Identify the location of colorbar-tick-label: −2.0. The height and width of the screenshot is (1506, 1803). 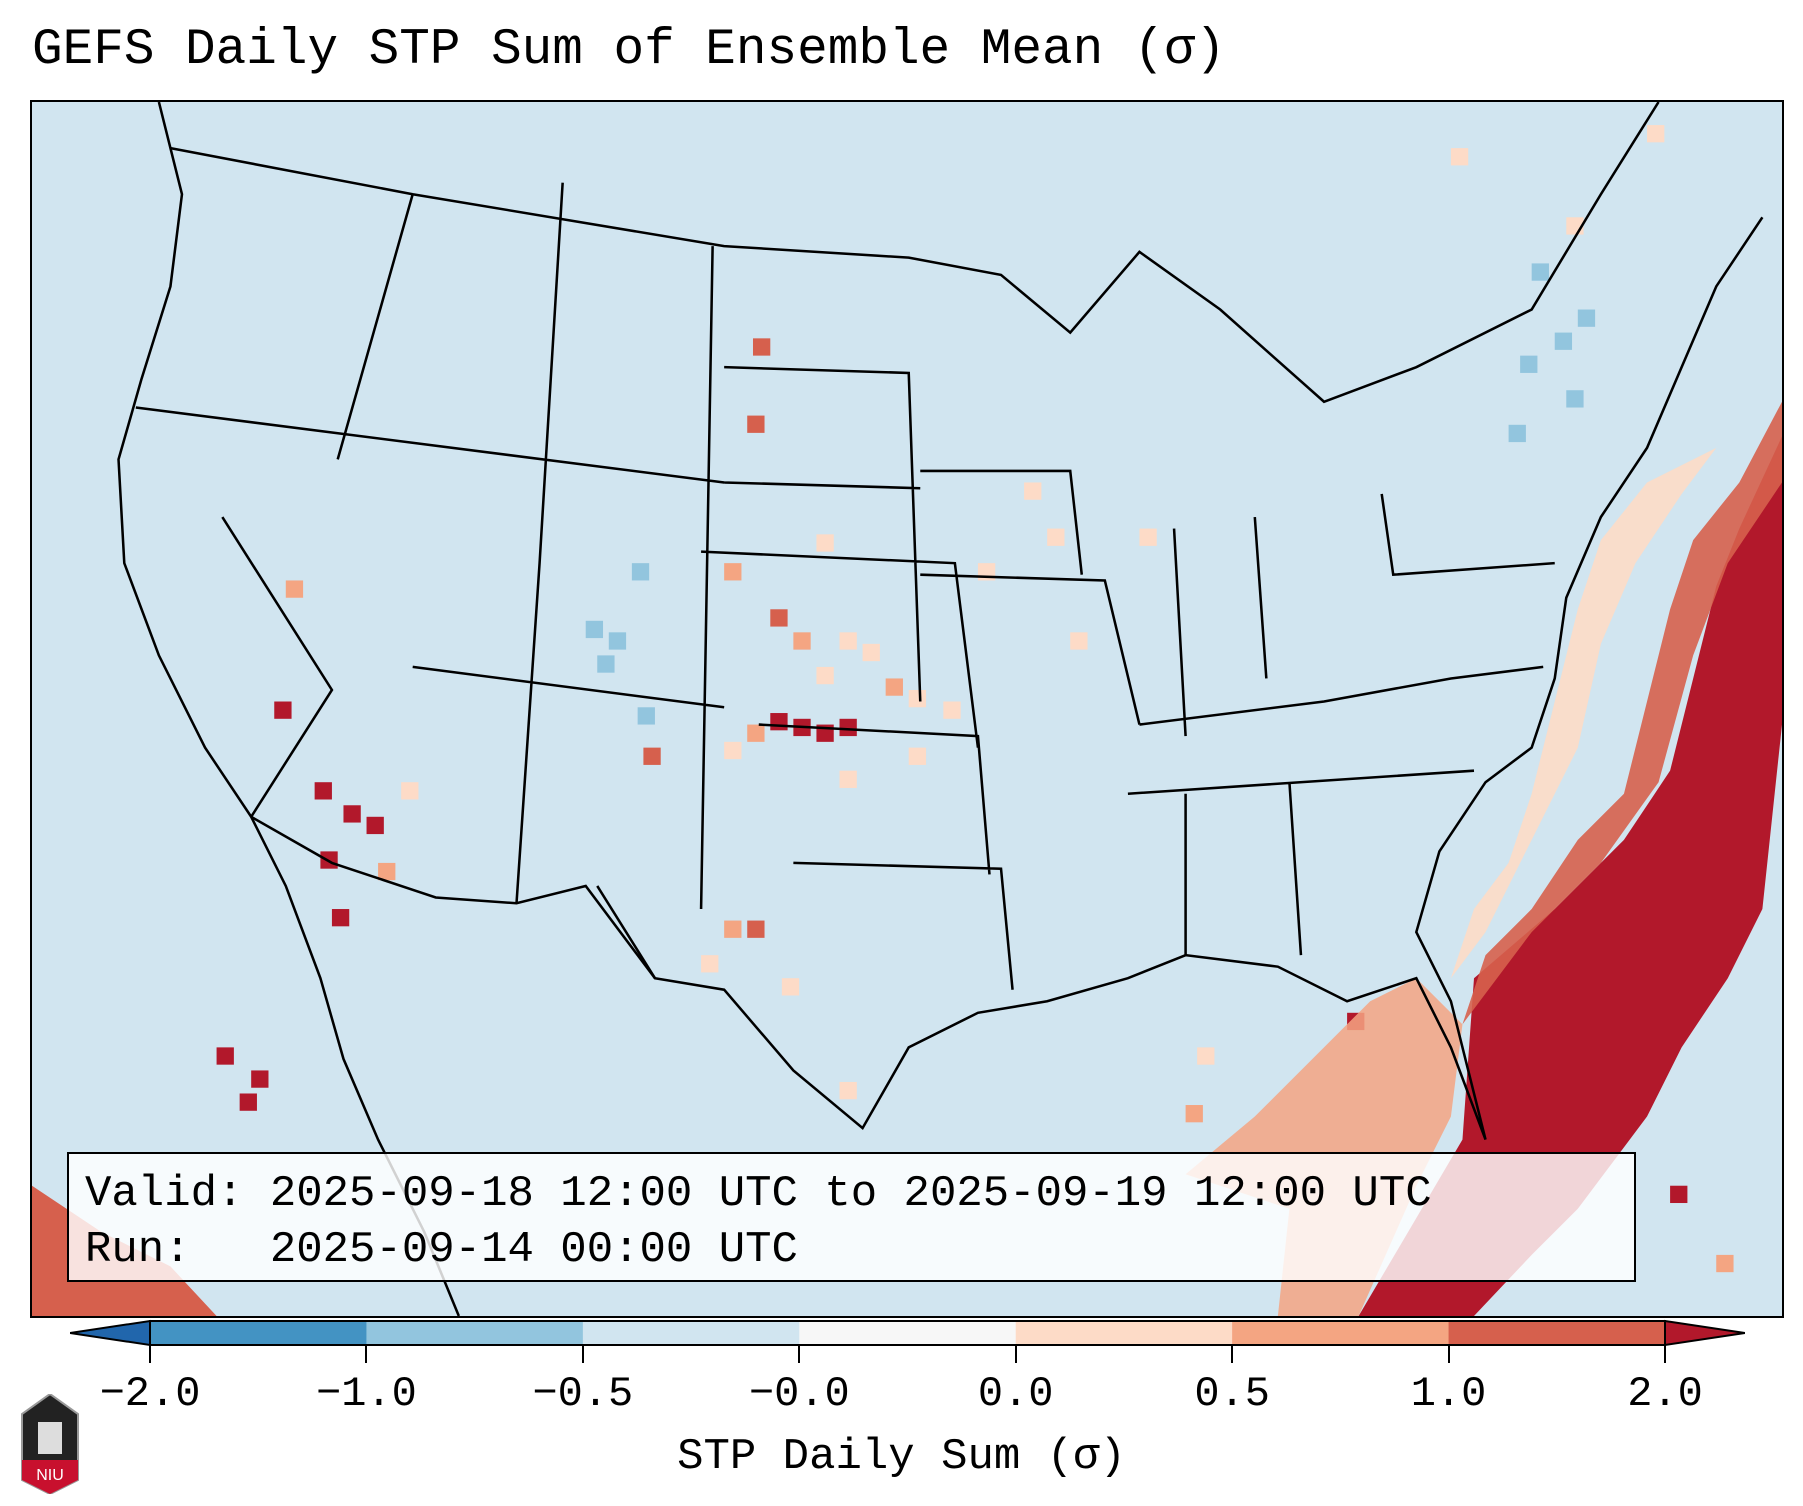
(150, 1394).